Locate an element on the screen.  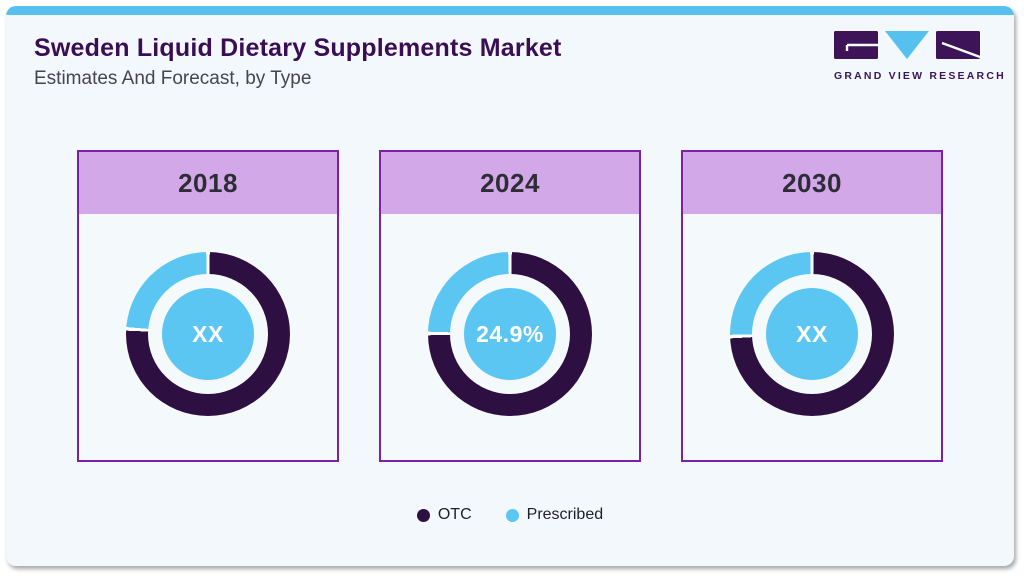
legend-label: OTC is located at coordinates (454, 514).